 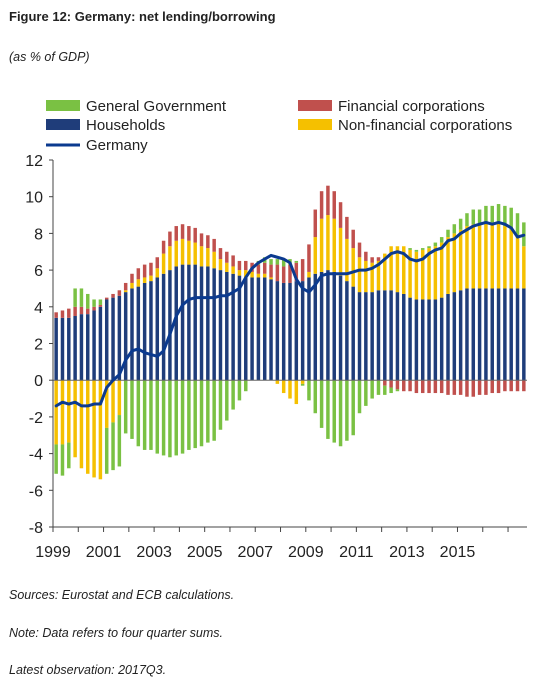 What do you see at coordinates (36, 418) in the screenshot?
I see `y-tick-label: -2` at bounding box center [36, 418].